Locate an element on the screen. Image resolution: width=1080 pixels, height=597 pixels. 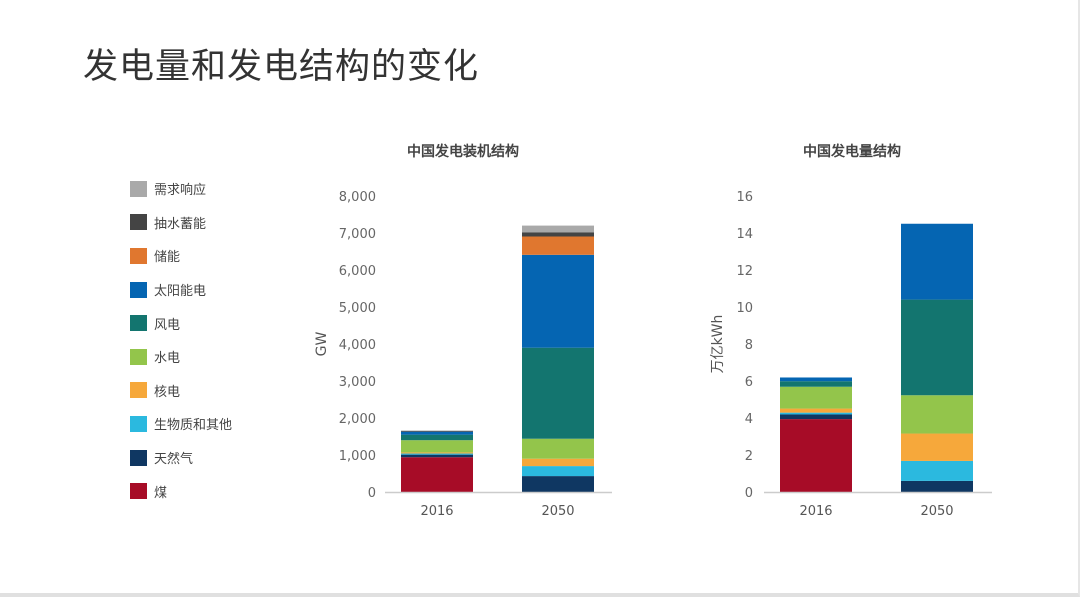
y-tick-label: 14 is located at coordinates (744, 234).